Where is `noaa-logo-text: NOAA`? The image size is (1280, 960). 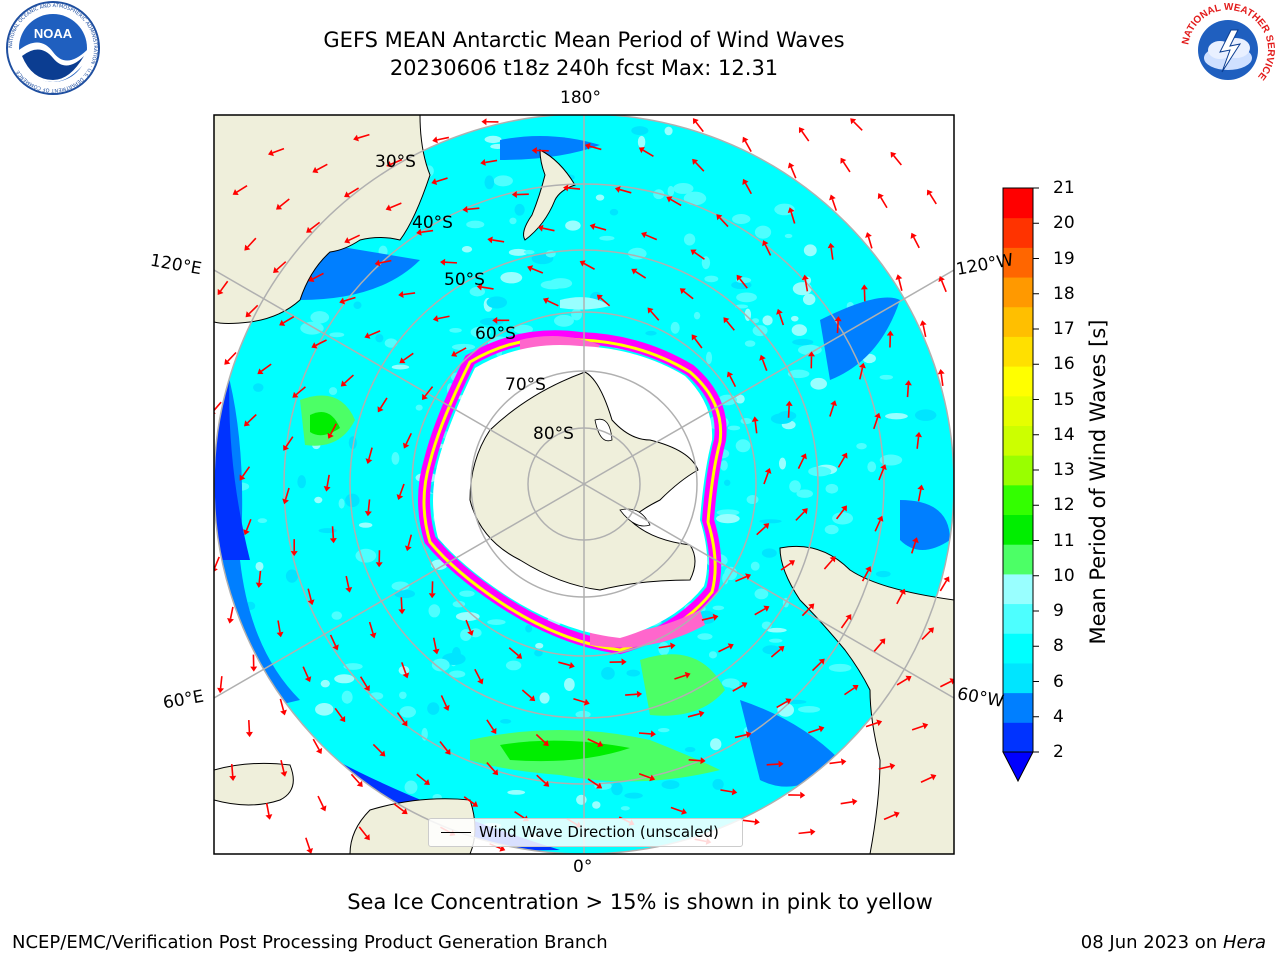 noaa-logo-text: NOAA is located at coordinates (53, 33).